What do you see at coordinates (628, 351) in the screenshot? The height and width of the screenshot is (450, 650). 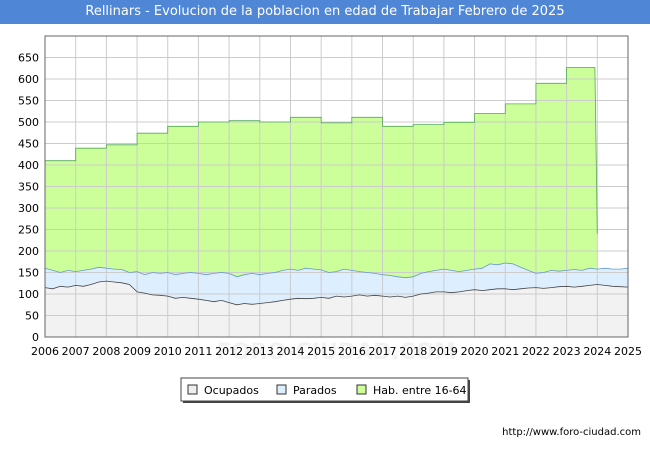 I see `x-tick-label: 2025` at bounding box center [628, 351].